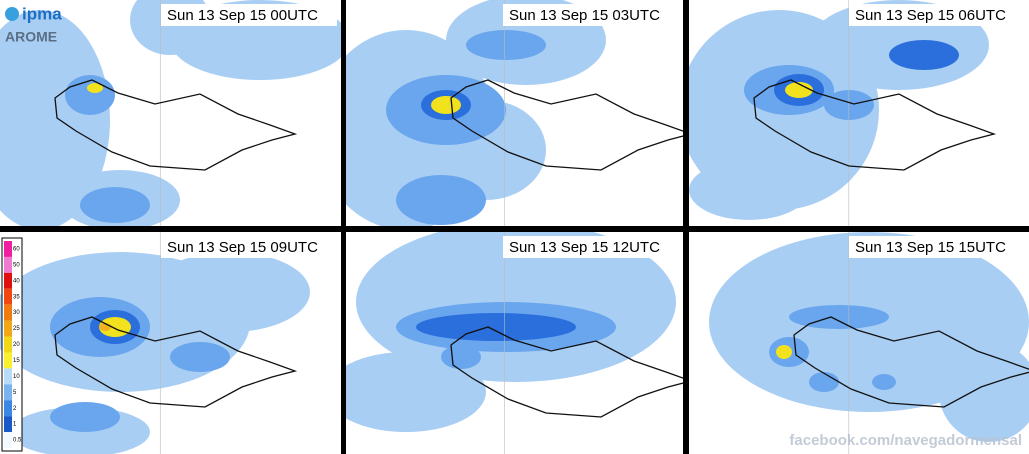  Describe the element at coordinates (16, 265) in the screenshot. I see `legend-label: 50` at that location.